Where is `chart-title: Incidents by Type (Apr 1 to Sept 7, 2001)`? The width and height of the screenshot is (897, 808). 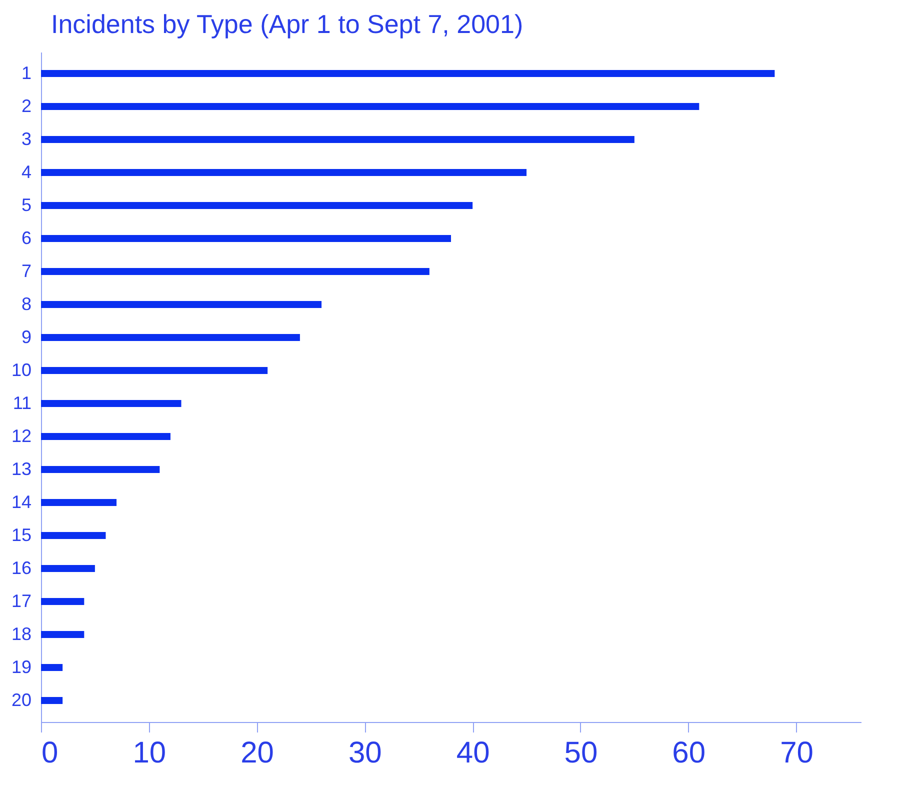 chart-title: Incidents by Type (Apr 1 to Sept 7, 2001) is located at coordinates (287, 24).